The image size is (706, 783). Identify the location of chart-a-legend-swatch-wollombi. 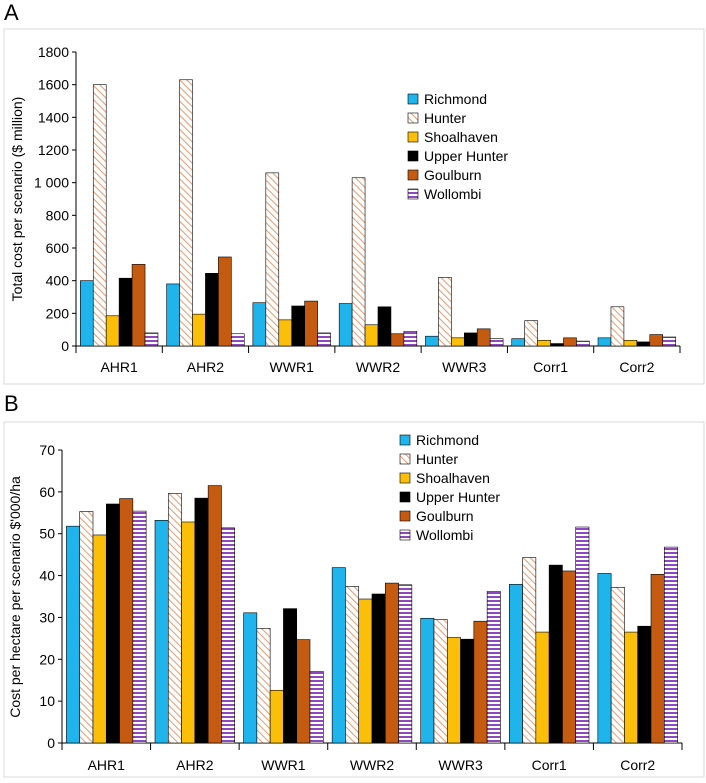
(413, 194).